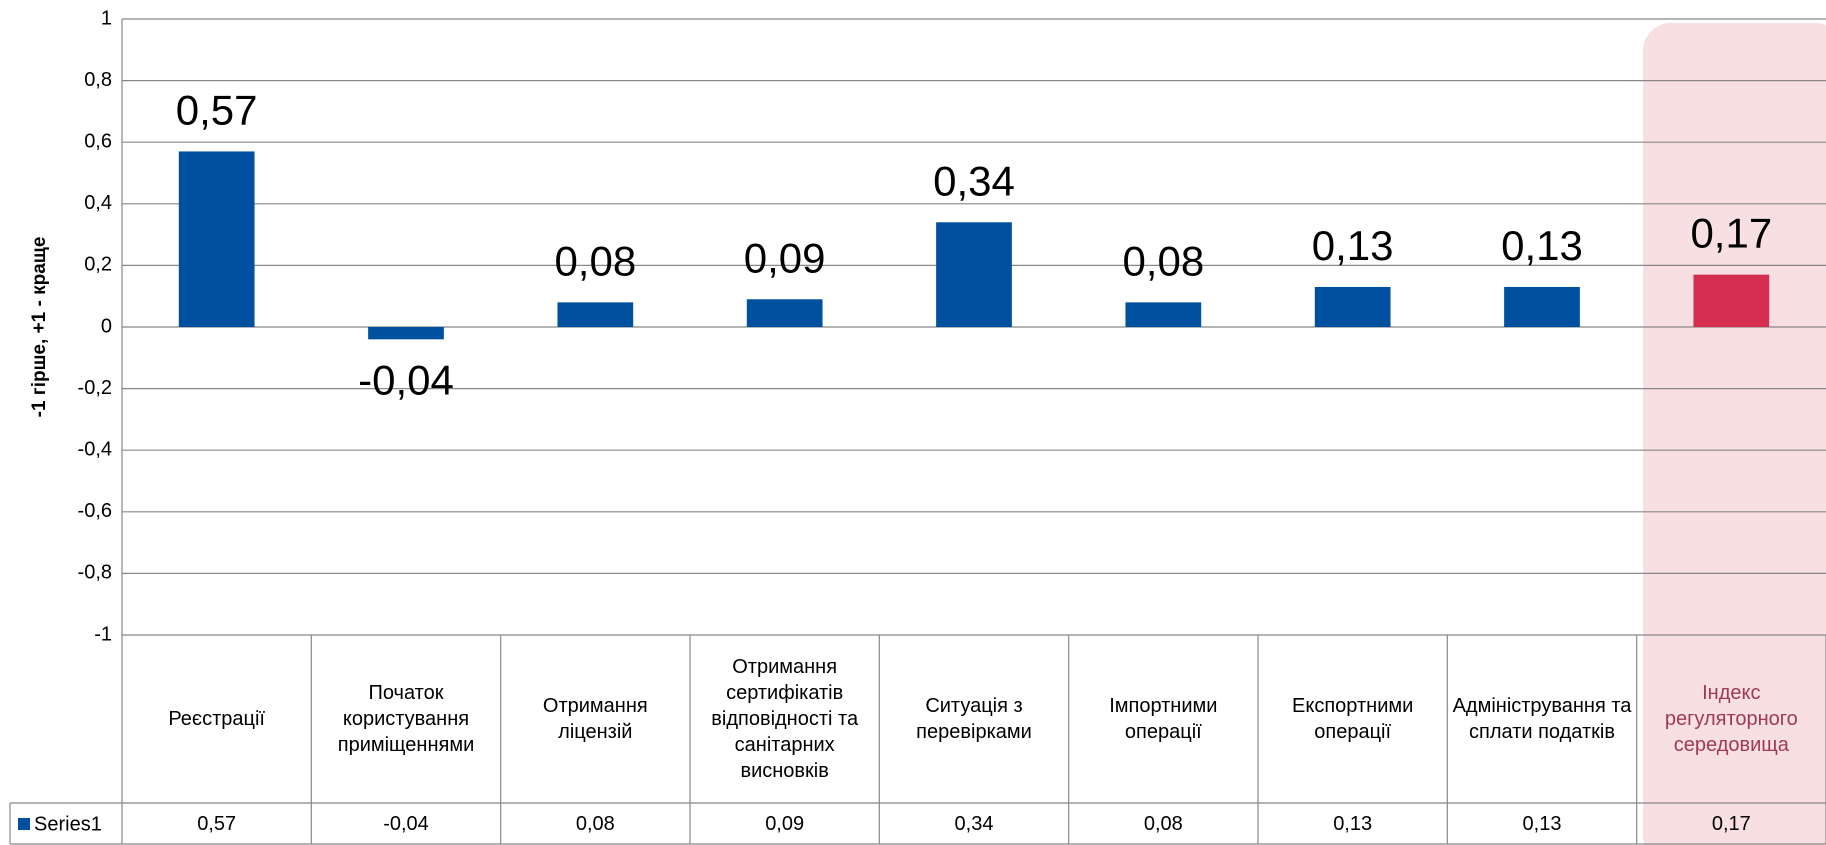 This screenshot has width=1826, height=845. Describe the element at coordinates (95, 511) in the screenshot. I see `y-tick-label: -0,6` at that location.